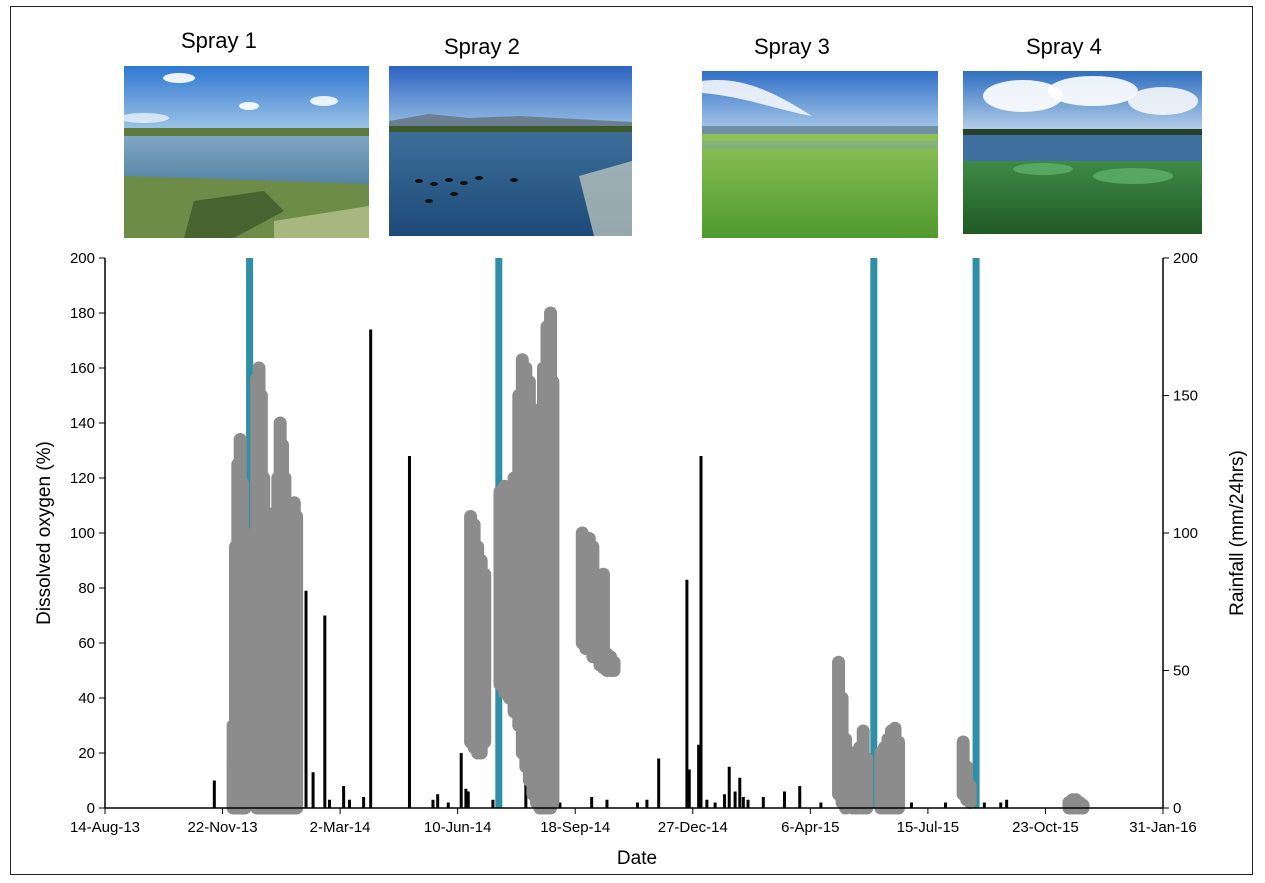 This screenshot has height=883, width=1265. Describe the element at coordinates (86, 588) in the screenshot. I see `y-tick-label: 80` at that location.